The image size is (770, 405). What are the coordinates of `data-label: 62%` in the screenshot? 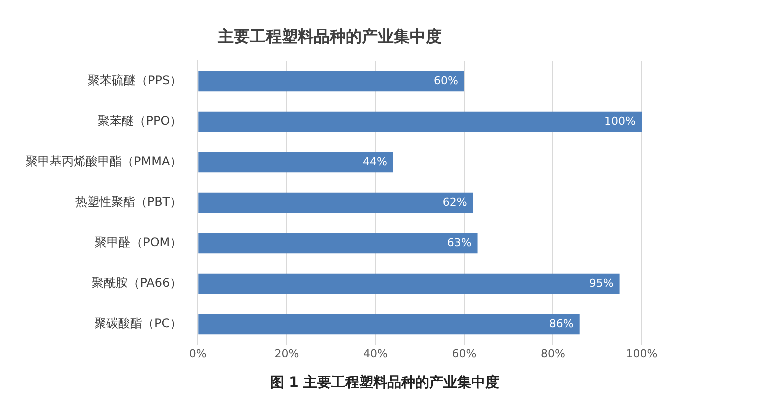 It's located at (455, 202).